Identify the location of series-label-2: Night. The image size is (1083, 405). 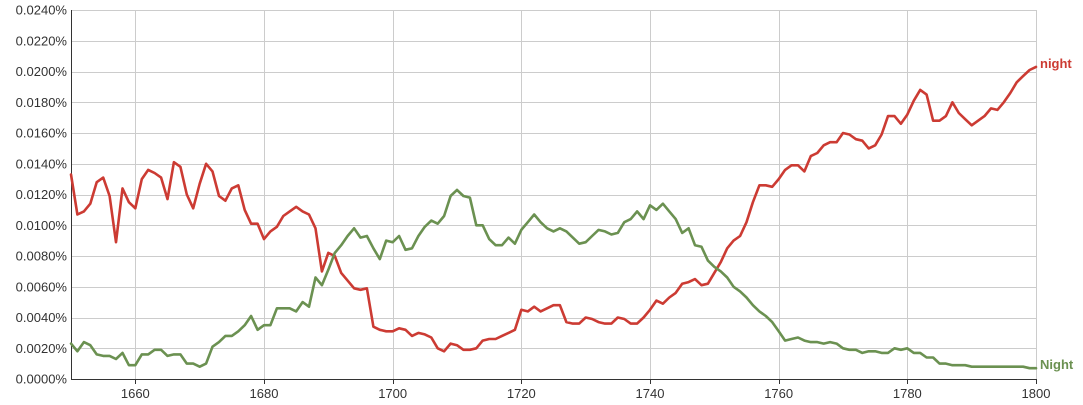
(1057, 364).